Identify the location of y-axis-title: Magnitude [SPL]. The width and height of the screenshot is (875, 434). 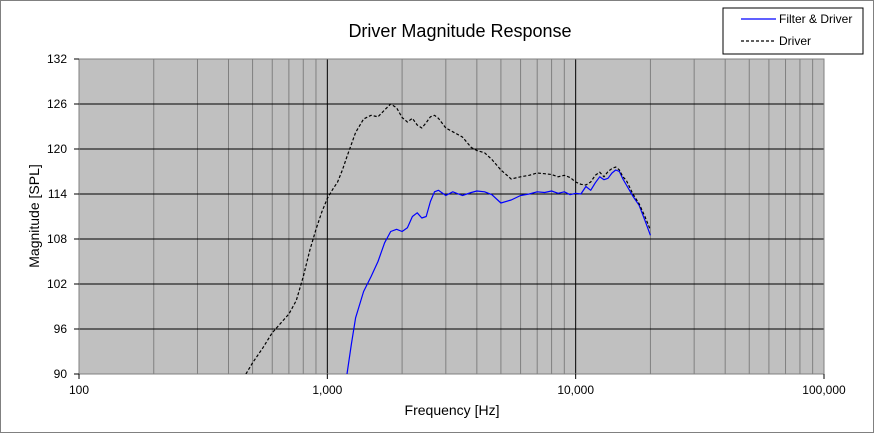
(34, 216).